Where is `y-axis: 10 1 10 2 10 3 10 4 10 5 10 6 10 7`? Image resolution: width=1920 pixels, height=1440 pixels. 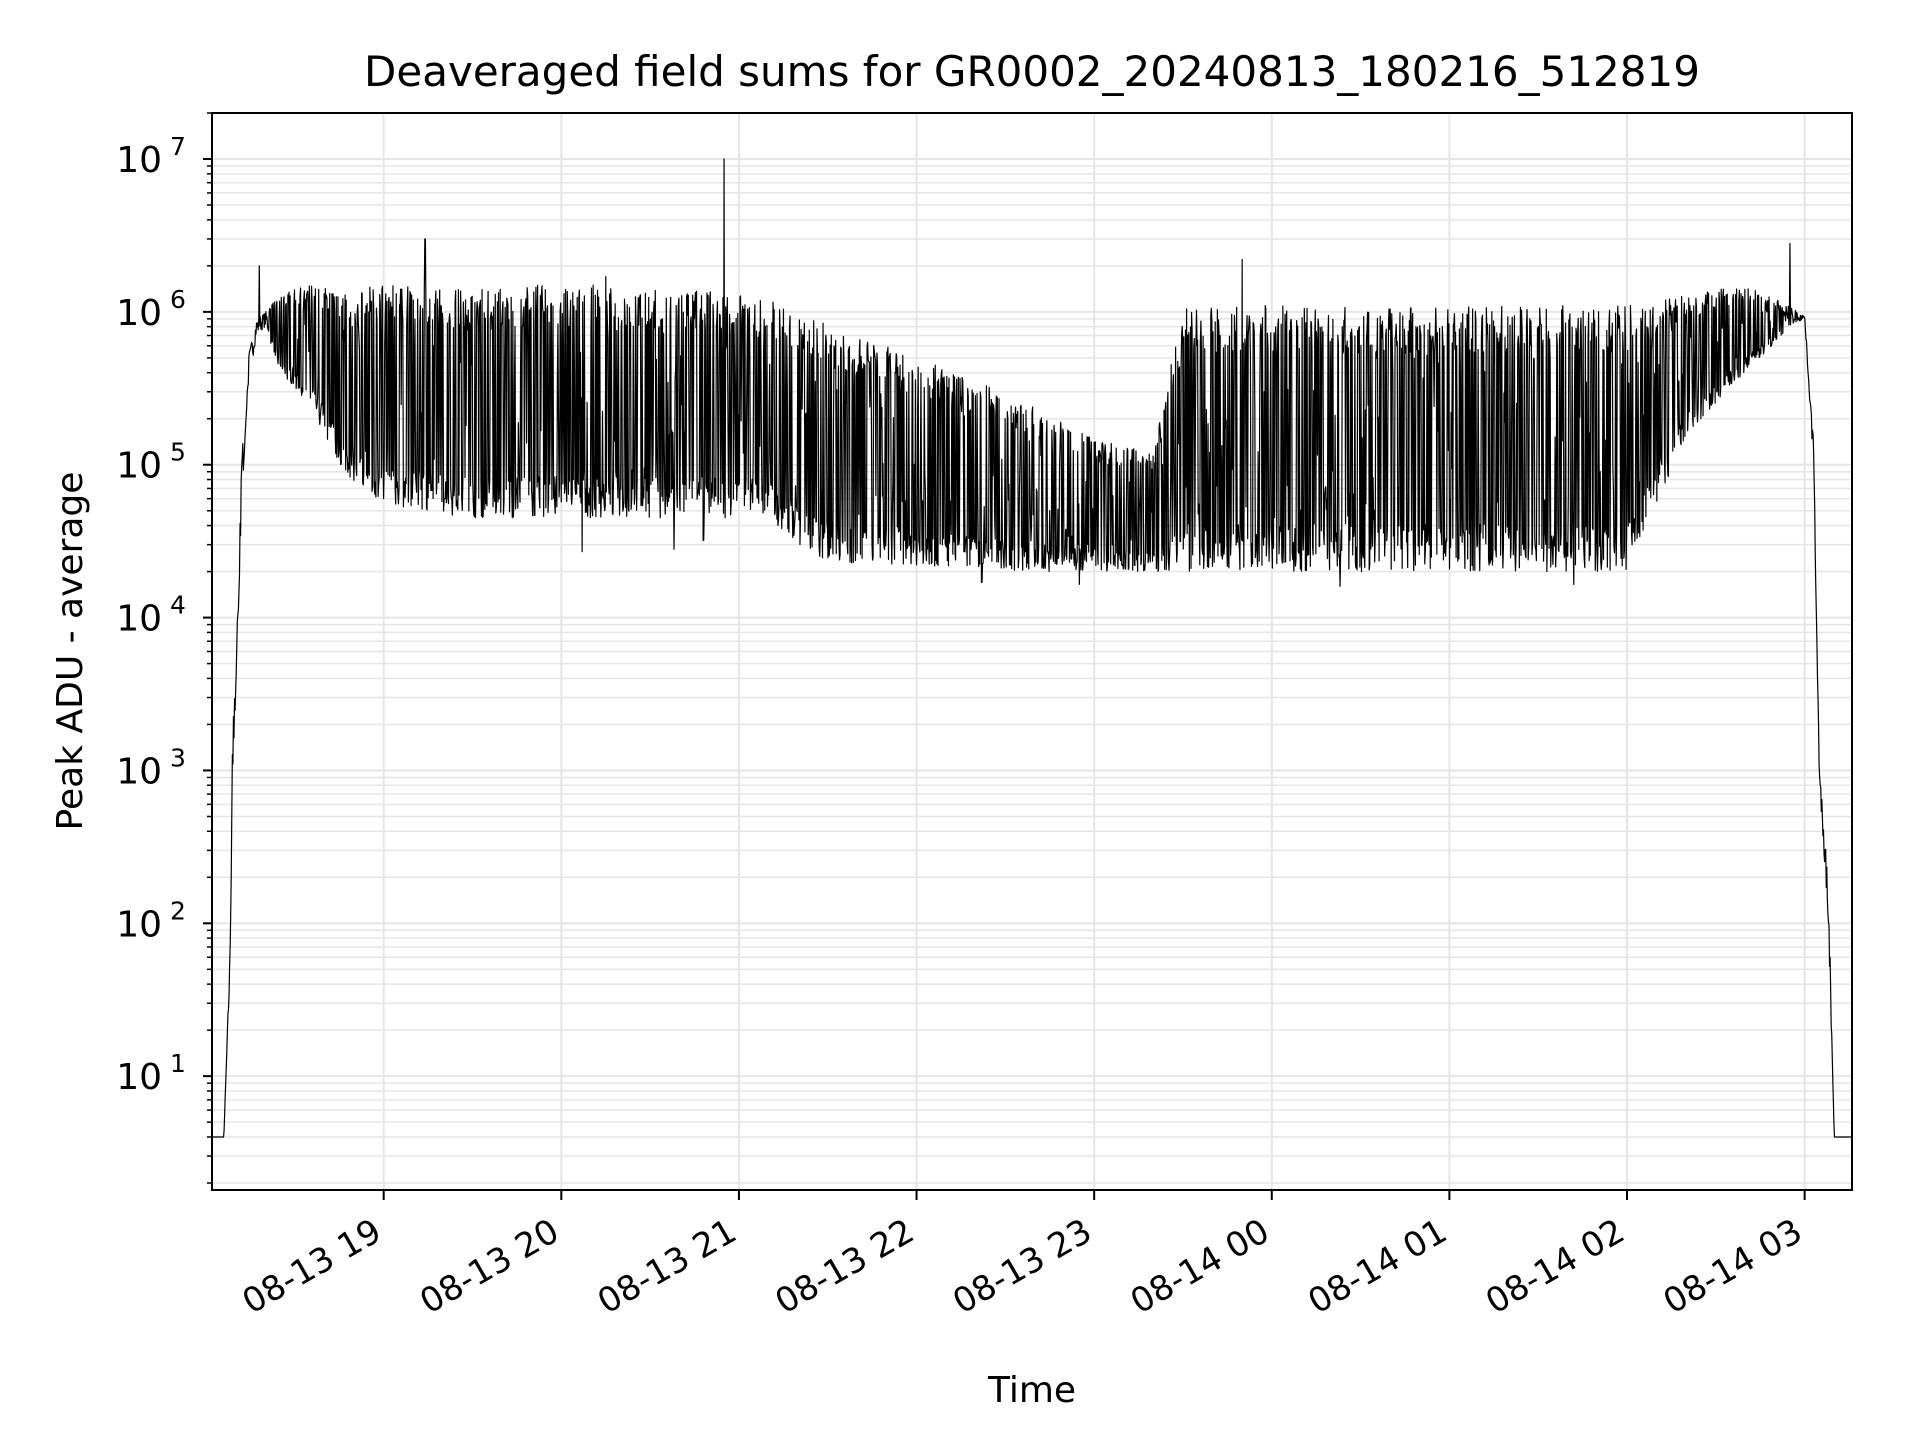
y-axis: 10 1 10 2 10 3 10 4 10 5 10 6 10 7 is located at coordinates (164, 648).